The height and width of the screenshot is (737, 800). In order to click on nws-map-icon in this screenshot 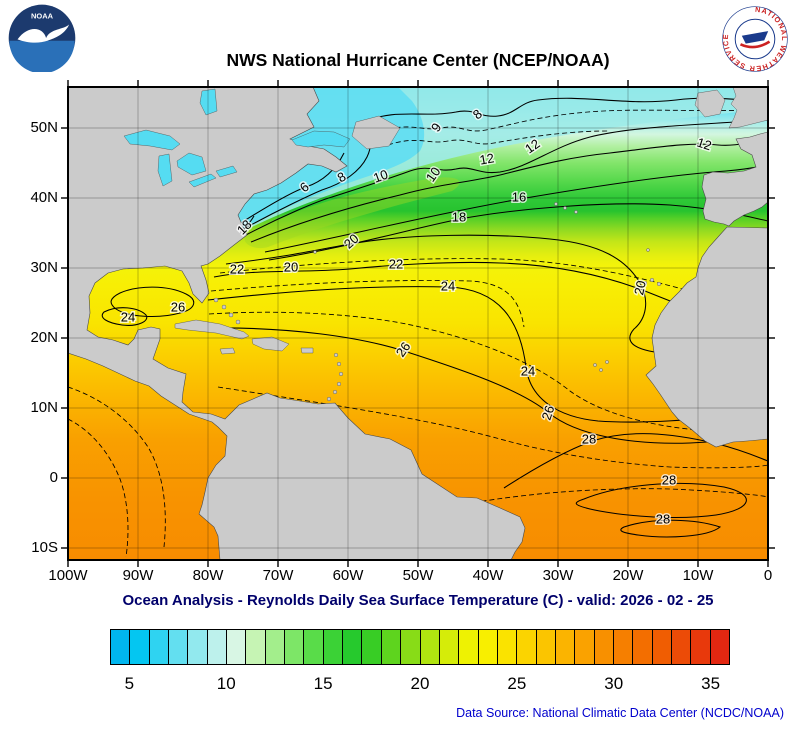, I will do `click(755, 37)`.